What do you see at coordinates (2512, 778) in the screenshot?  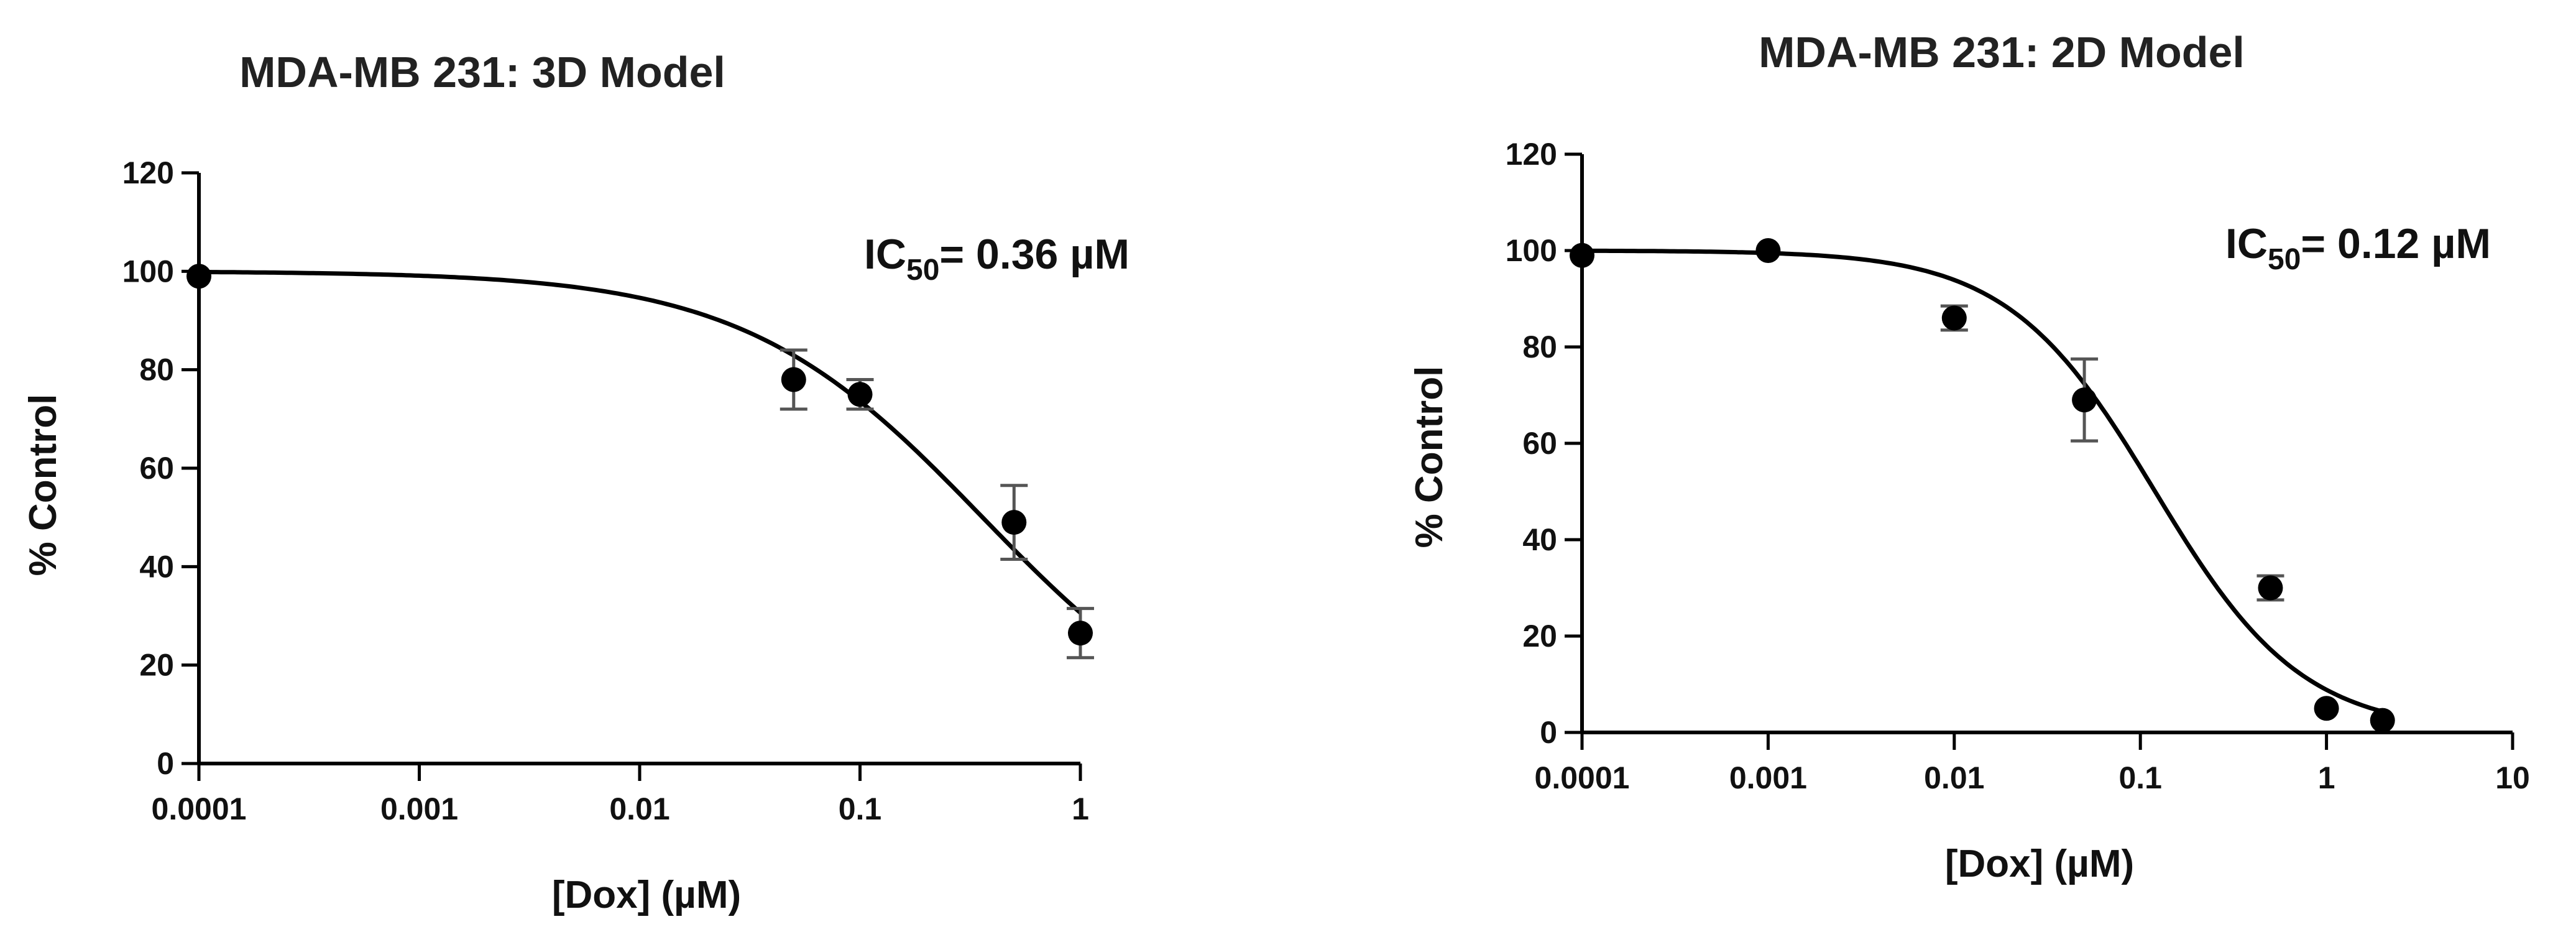 I see `x-tick-label: 10` at bounding box center [2512, 778].